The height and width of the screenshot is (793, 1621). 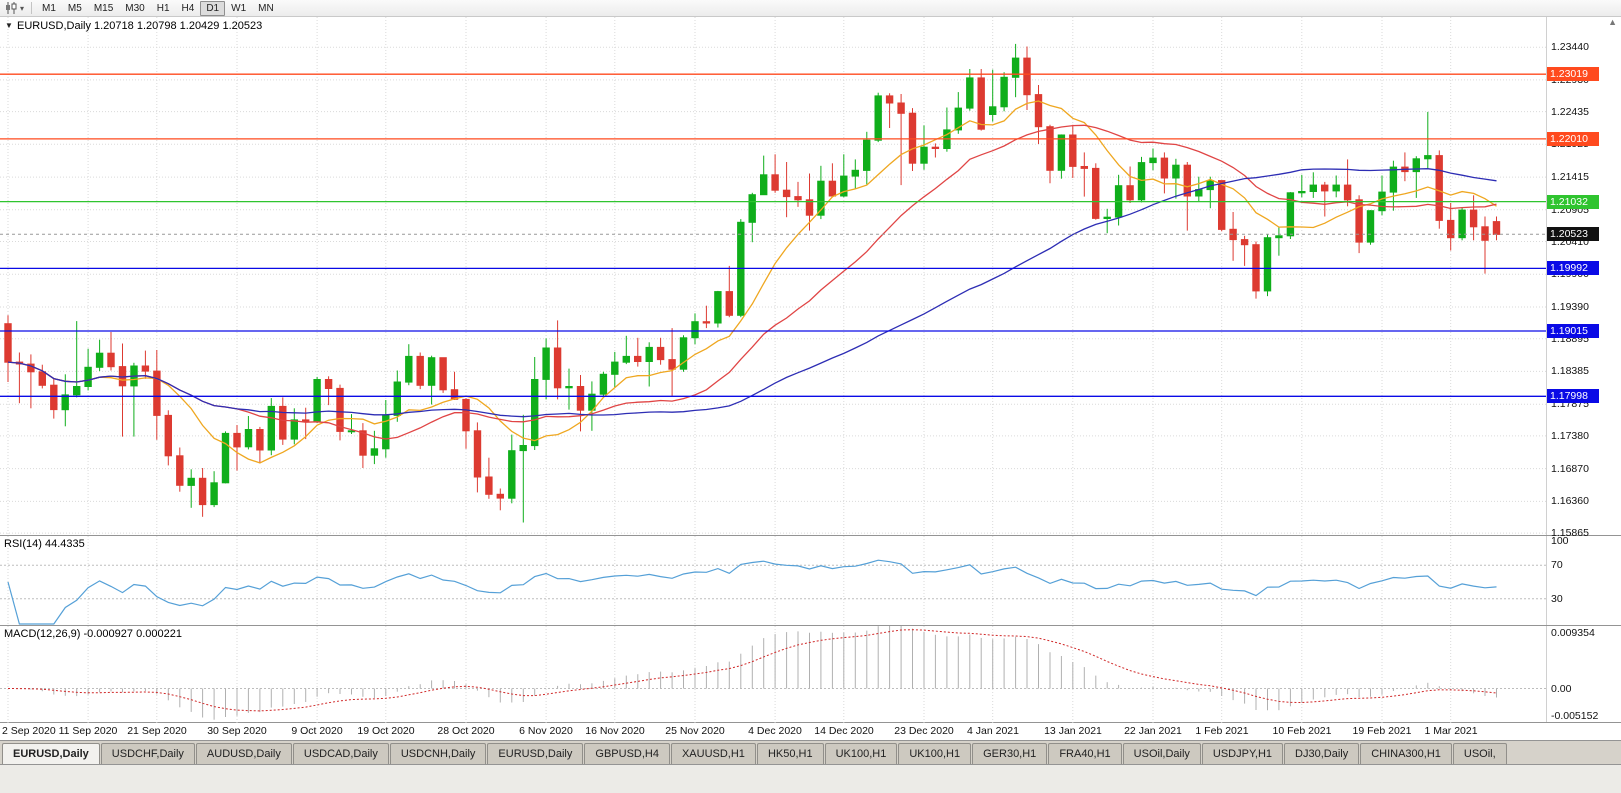 What do you see at coordinates (266, 8) in the screenshot?
I see `timeframe-button-mn: MN` at bounding box center [266, 8].